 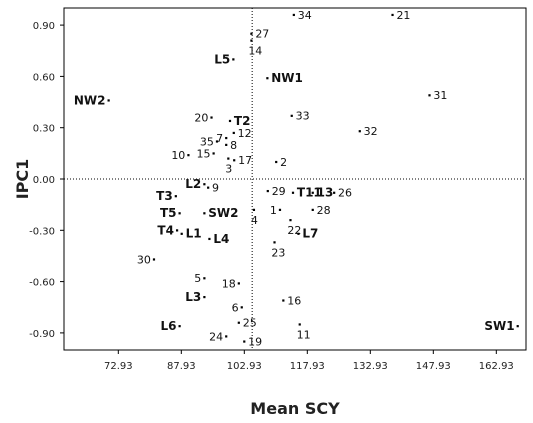 What do you see at coordinates (194, 234) in the screenshot?
I see `point-label: L1` at bounding box center [194, 234].